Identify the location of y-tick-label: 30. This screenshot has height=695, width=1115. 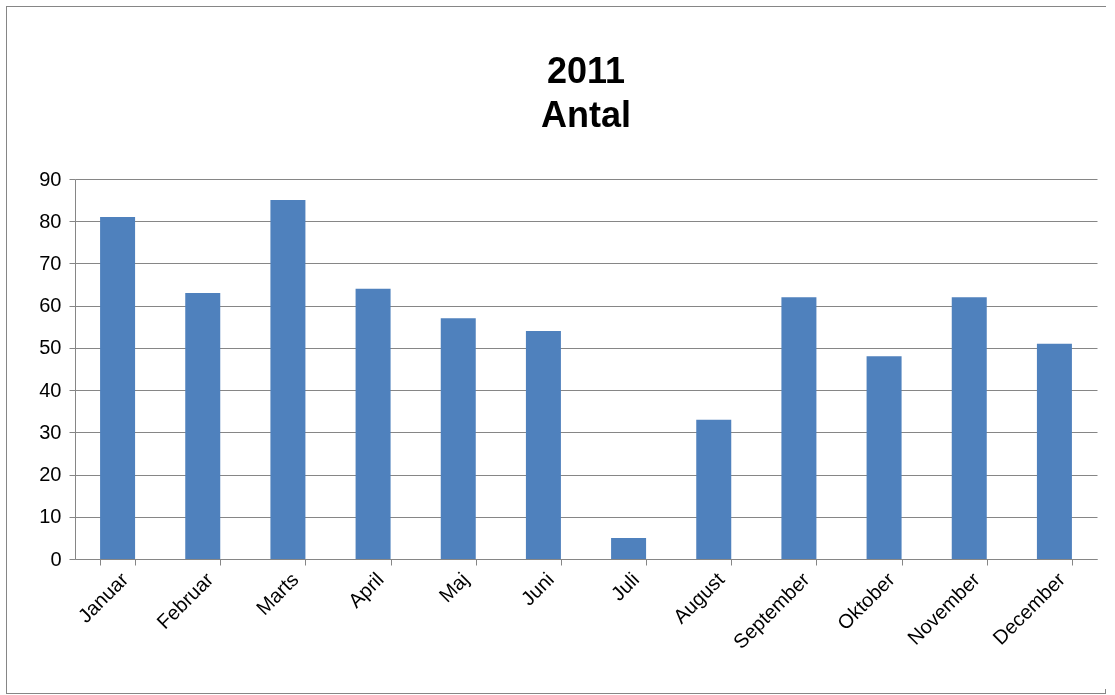
(50, 431).